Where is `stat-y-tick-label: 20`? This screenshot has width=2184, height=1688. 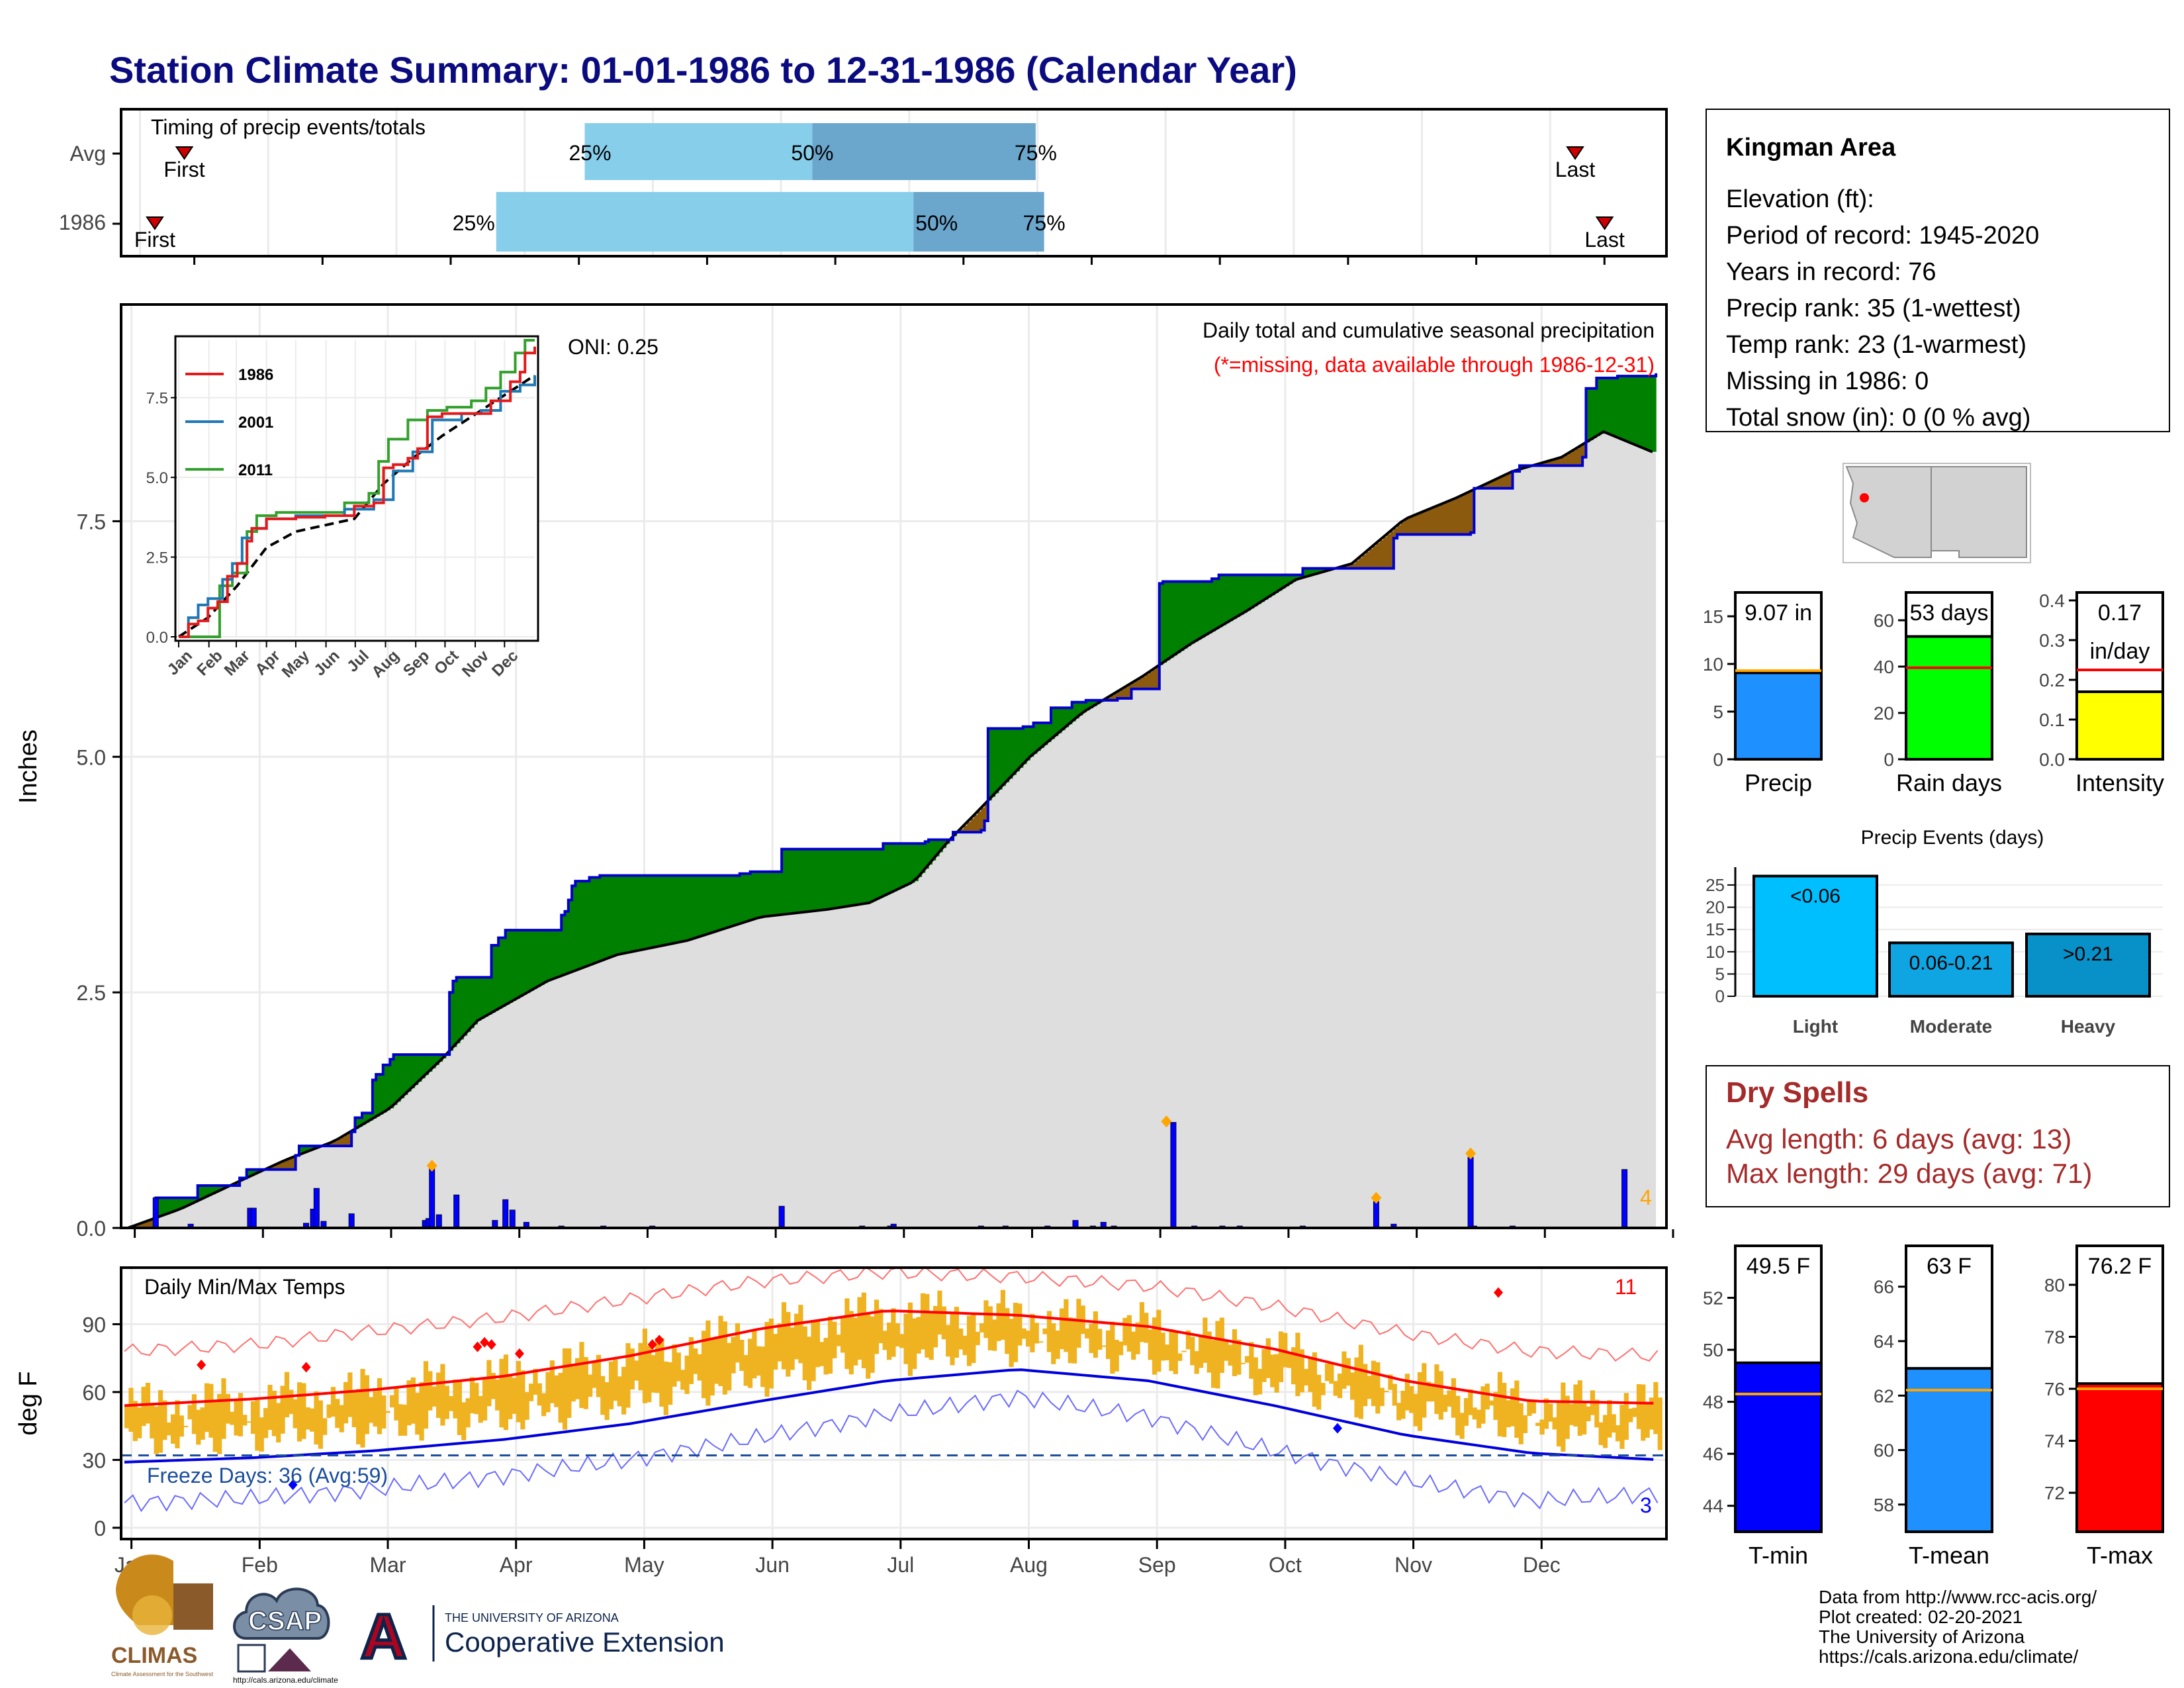
stat-y-tick-label: 20 is located at coordinates (1884, 713).